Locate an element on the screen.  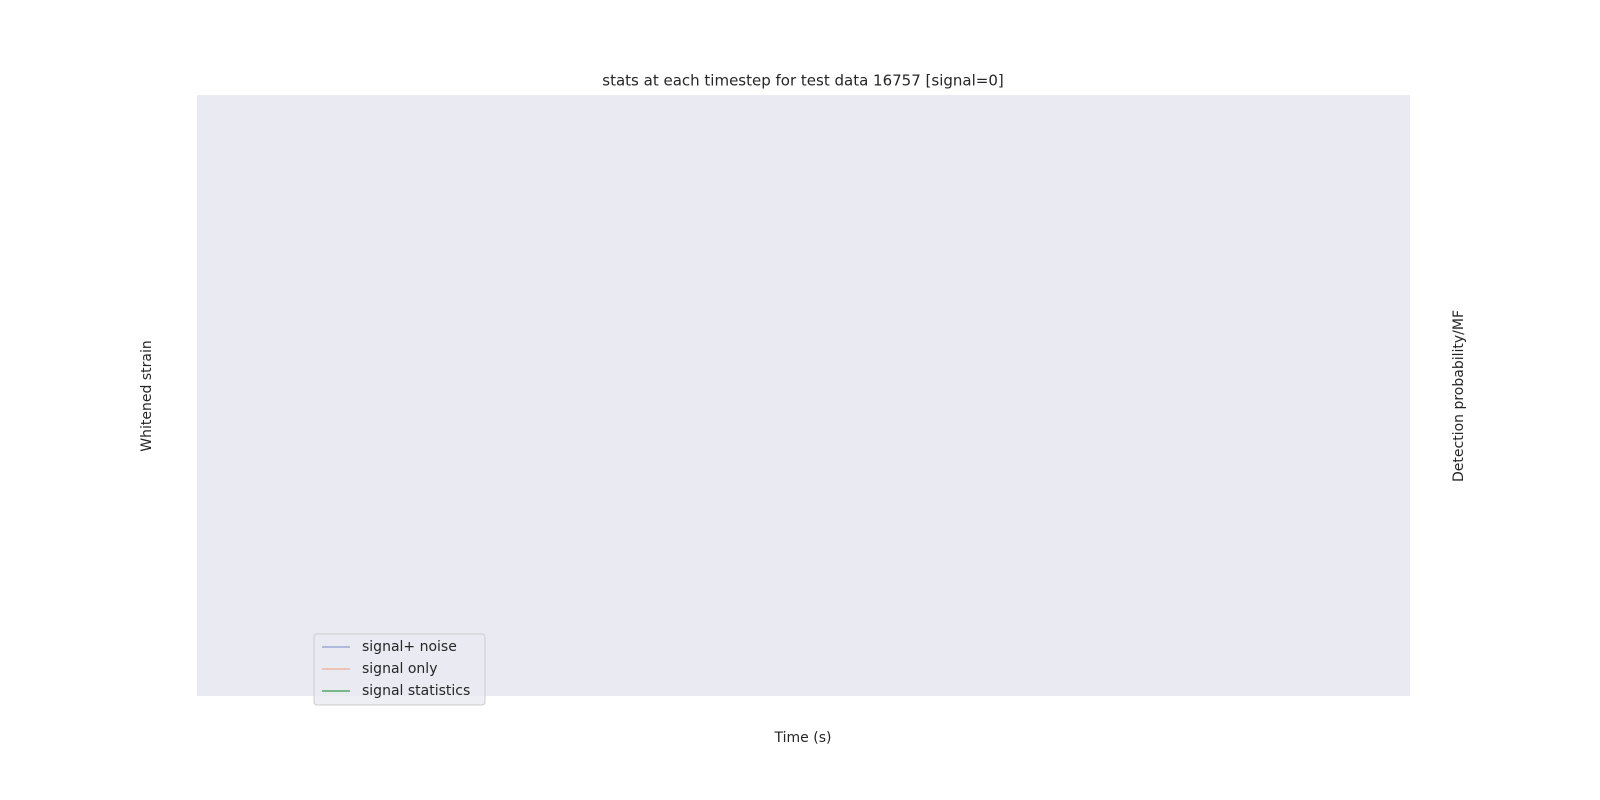
legend-label: signal only is located at coordinates (399, 669).